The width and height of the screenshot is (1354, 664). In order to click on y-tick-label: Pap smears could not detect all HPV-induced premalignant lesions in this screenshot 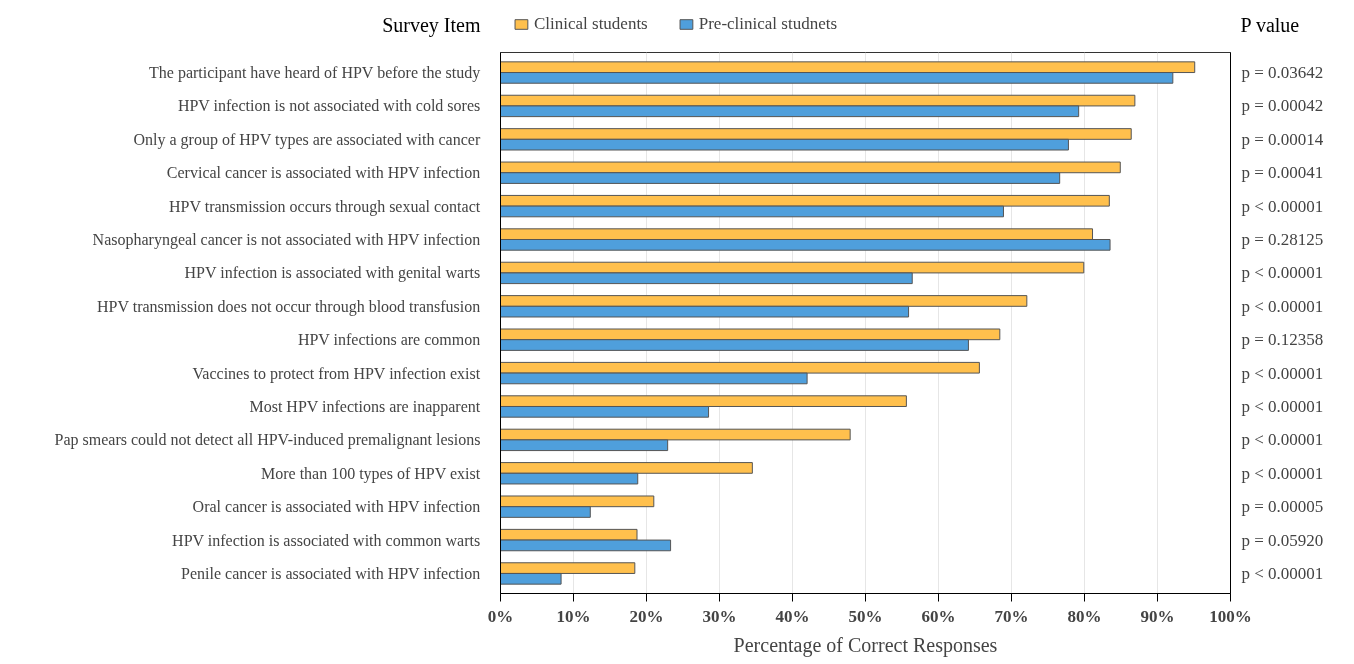, I will do `click(267, 440)`.